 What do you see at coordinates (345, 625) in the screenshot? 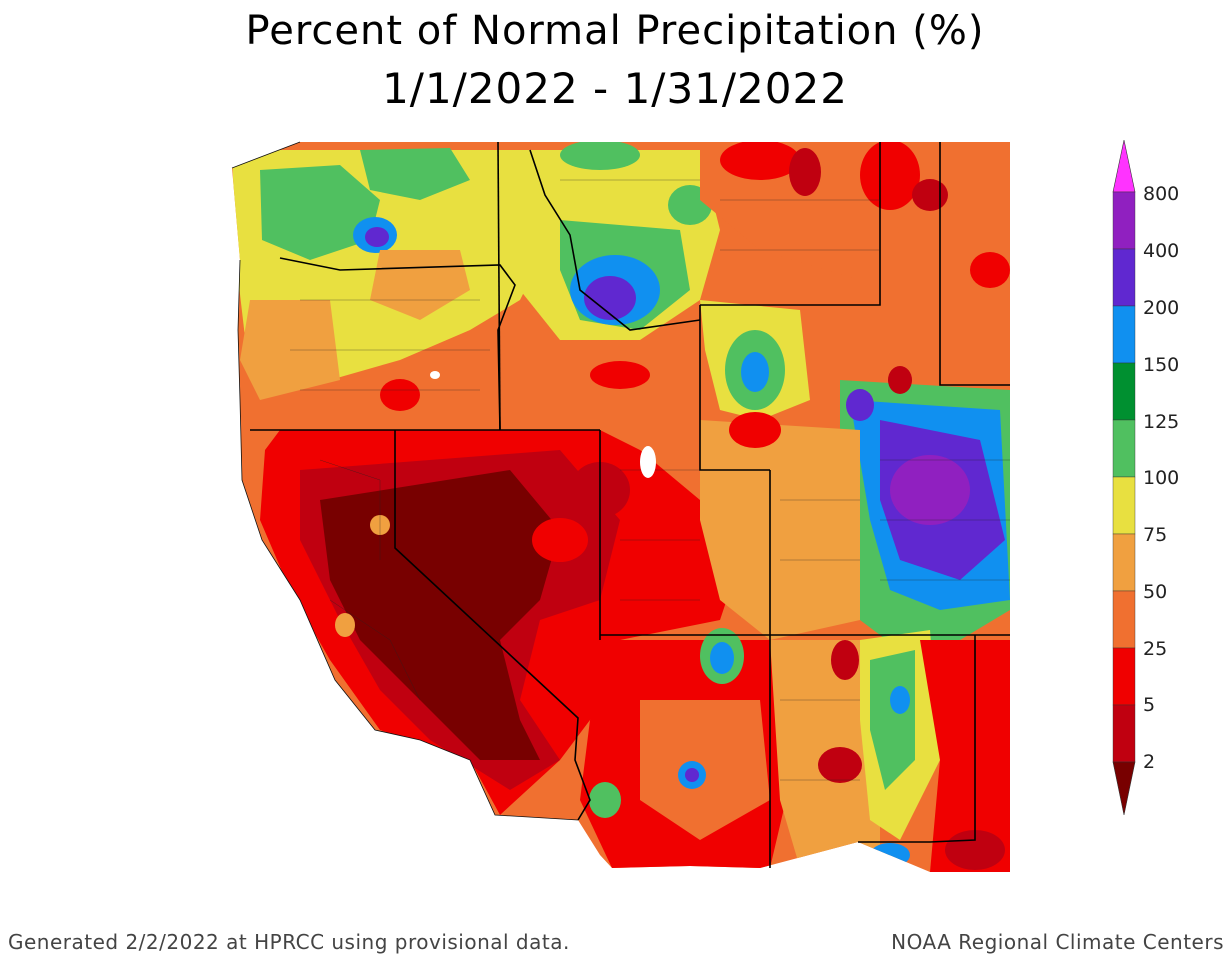
I see `ca-coast-orange` at bounding box center [345, 625].